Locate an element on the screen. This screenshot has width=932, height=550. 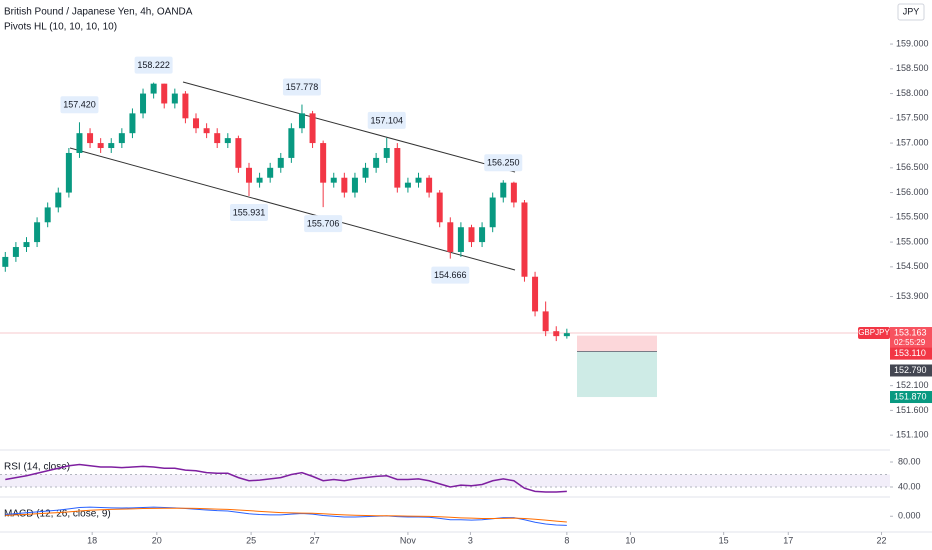
pivot-label: 155.931 is located at coordinates (249, 212).